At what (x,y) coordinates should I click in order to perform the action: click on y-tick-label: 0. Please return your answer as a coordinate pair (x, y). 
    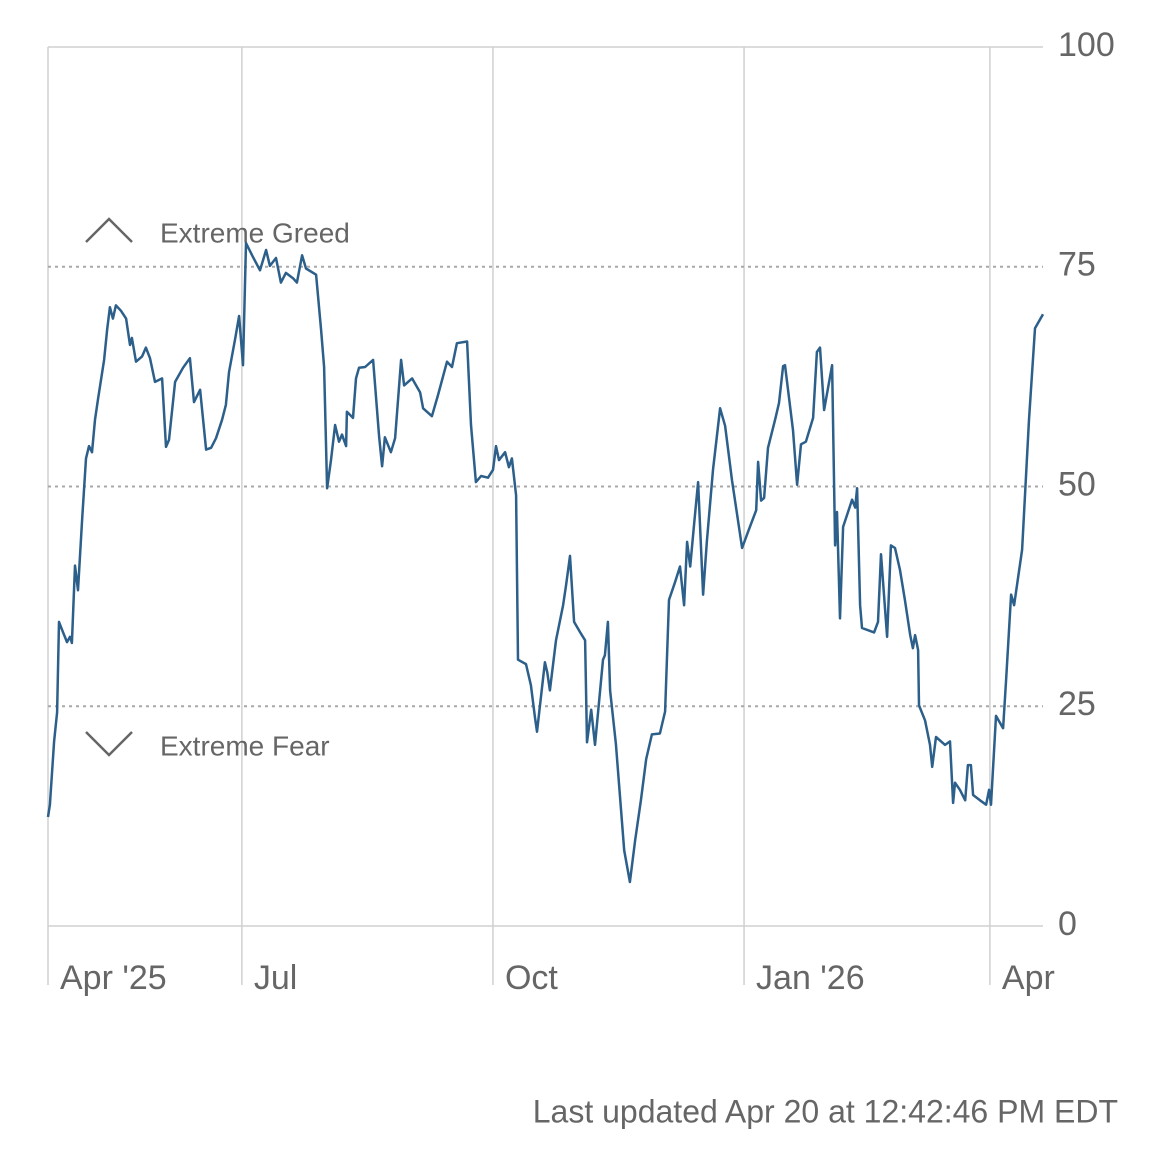
    Looking at the image, I should click on (1067, 924).